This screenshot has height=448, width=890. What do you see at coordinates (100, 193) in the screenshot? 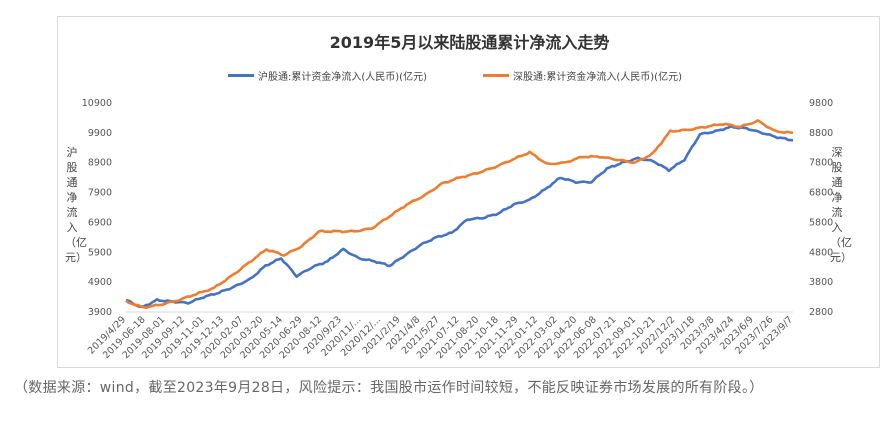
I see `y-left-tick-label: 7900` at bounding box center [100, 193].